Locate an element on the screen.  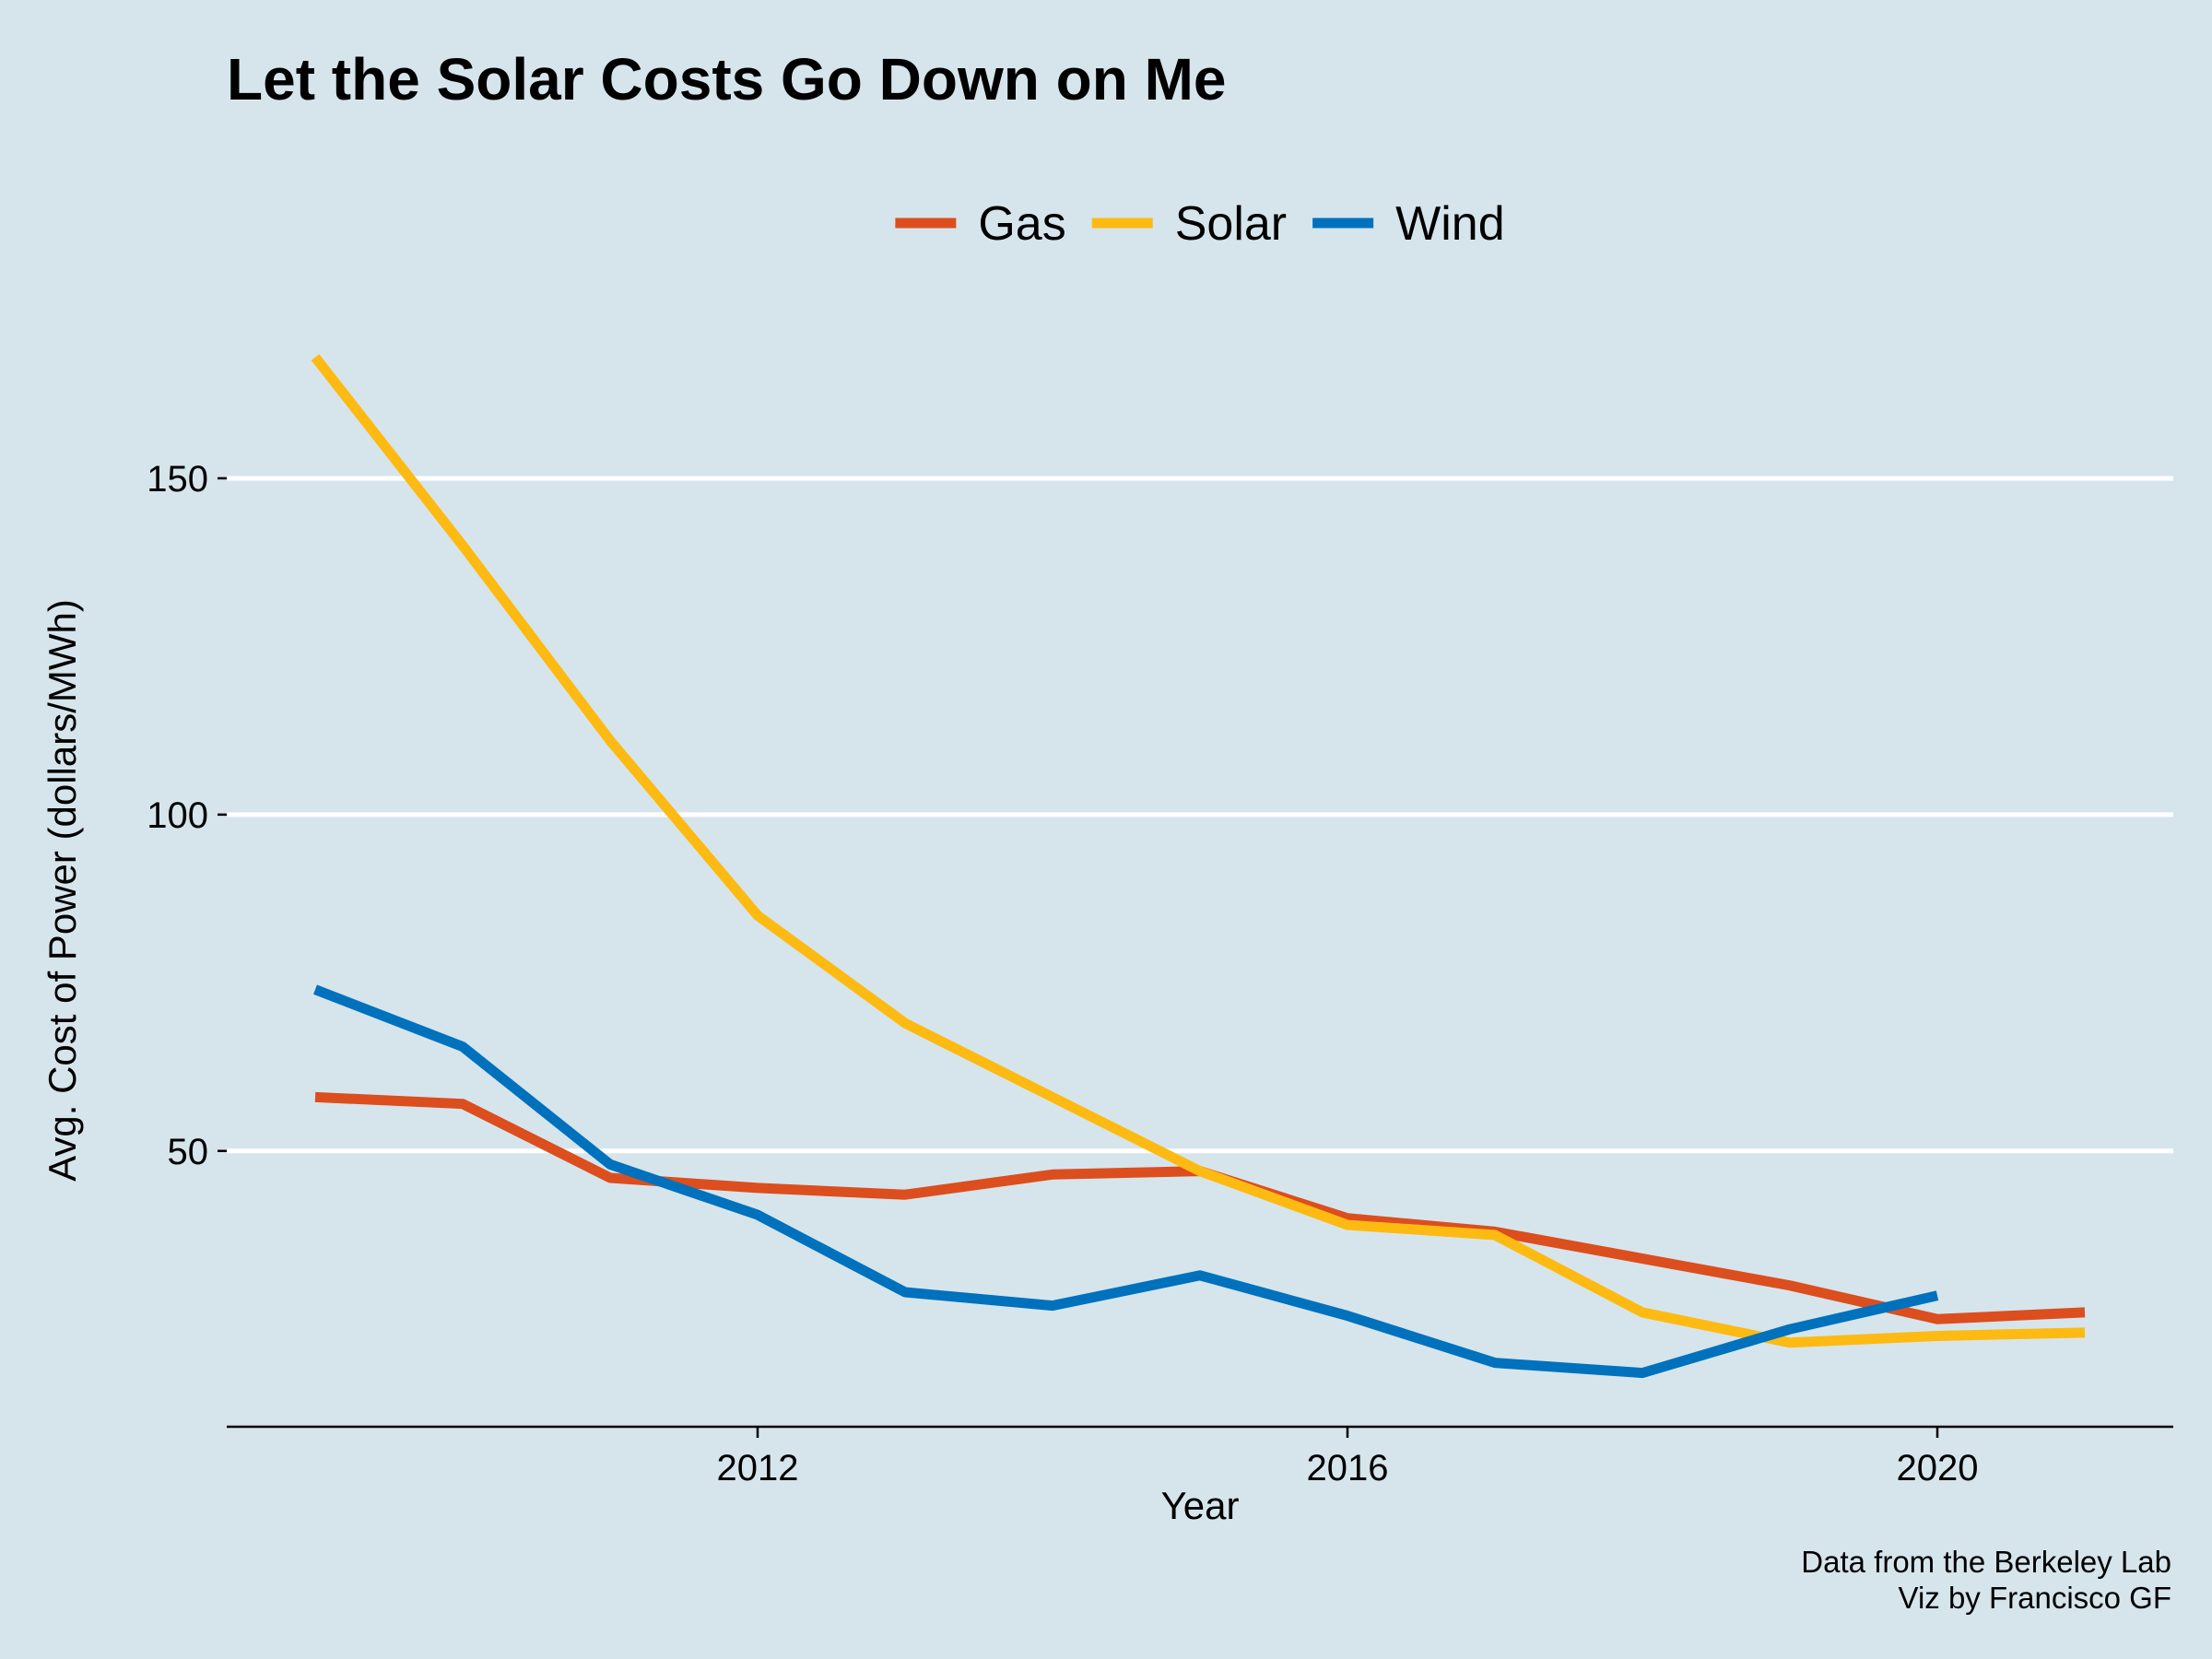
legend-label-wind: Wind is located at coordinates (1449, 224).